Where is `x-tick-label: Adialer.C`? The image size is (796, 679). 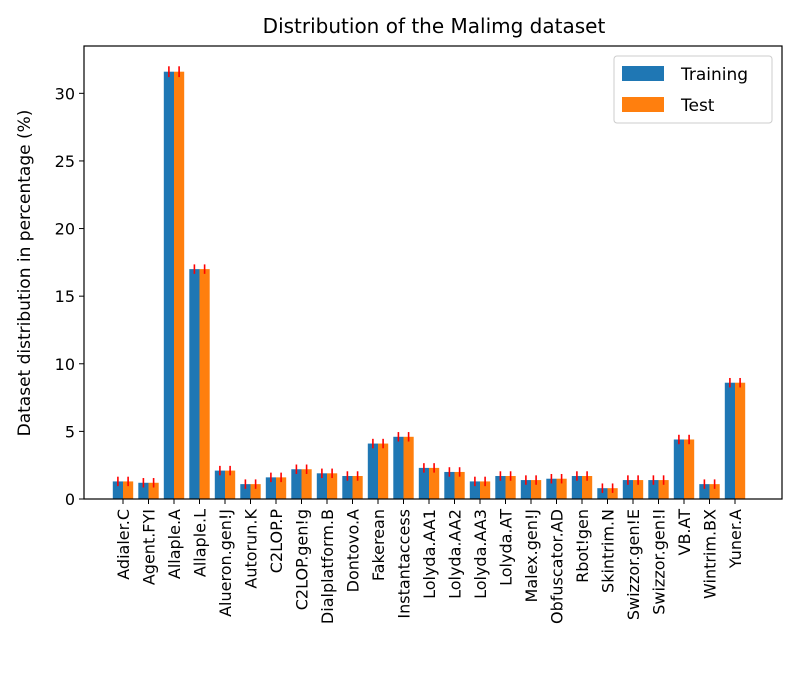 x-tick-label: Adialer.C is located at coordinates (123, 544).